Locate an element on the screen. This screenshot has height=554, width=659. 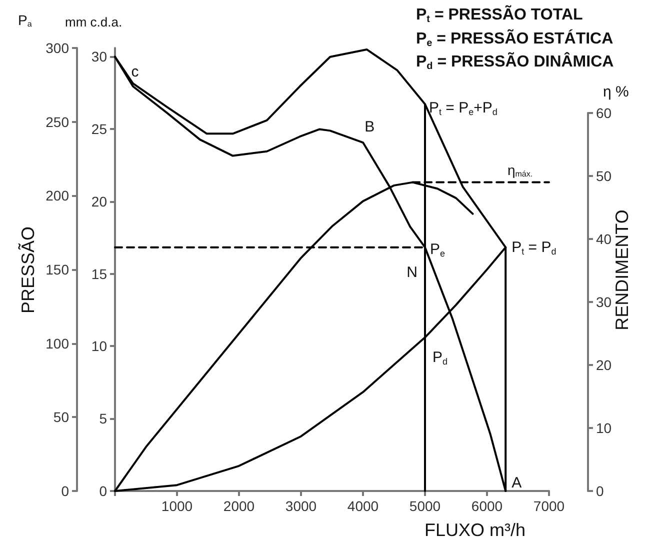
y2-tick-label: 60 is located at coordinates (604, 113).